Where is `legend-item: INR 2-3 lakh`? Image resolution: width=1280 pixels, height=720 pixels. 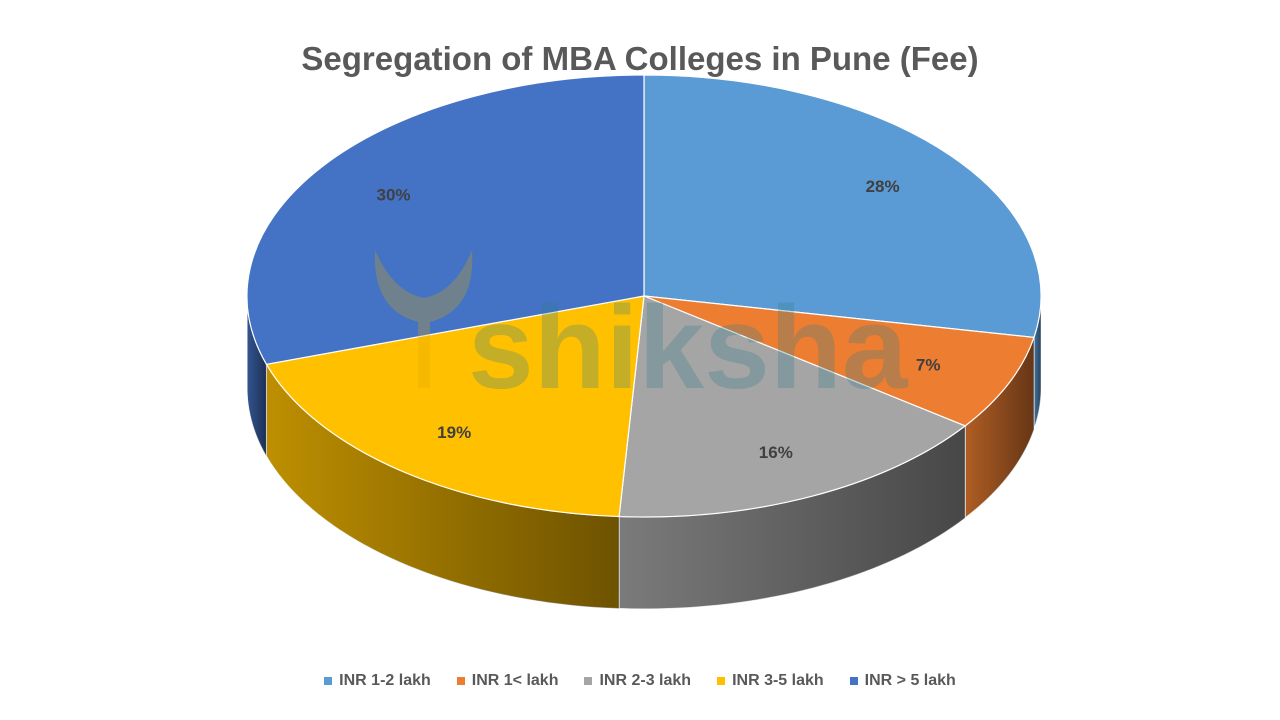 legend-item: INR 2-3 lakh is located at coordinates (637, 681).